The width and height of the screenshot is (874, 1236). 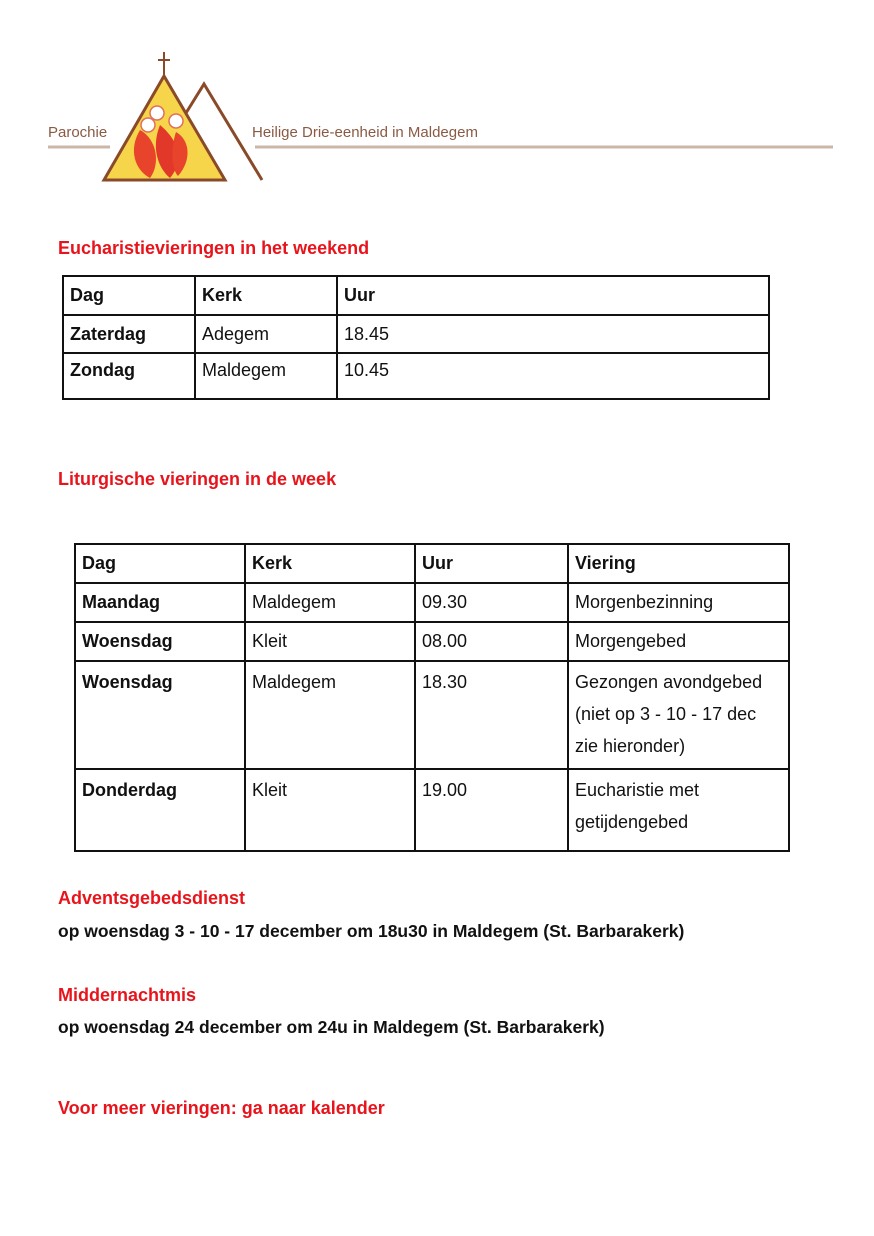 I want to click on day-cell: Zaterdag, so click(x=129, y=334).